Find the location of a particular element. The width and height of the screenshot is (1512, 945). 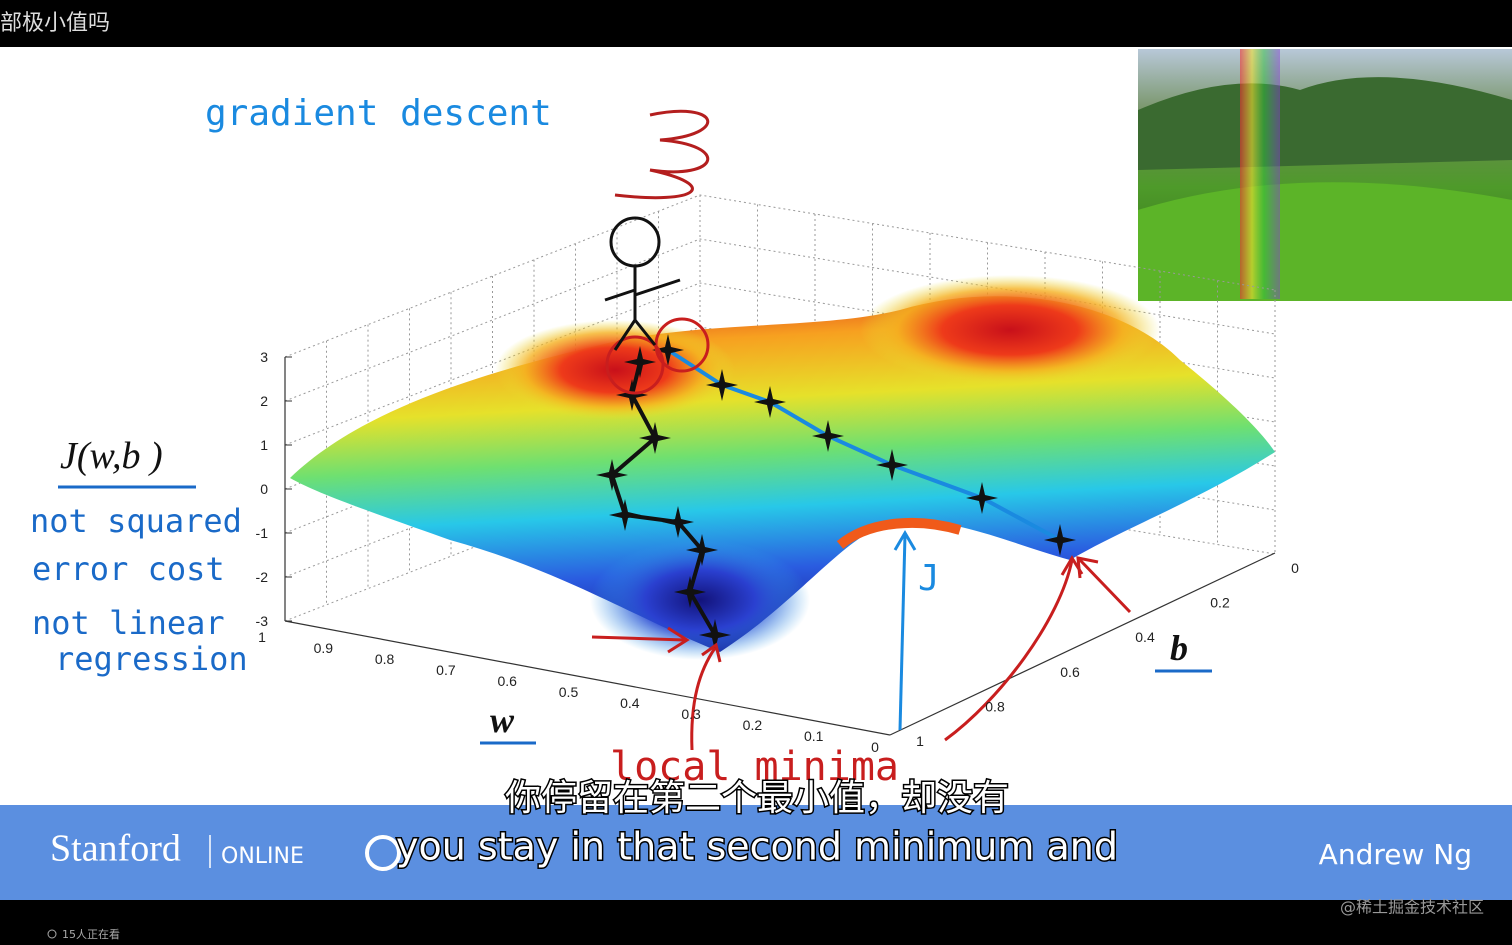

w-tick-label: 0.6 is located at coordinates (507, 681).